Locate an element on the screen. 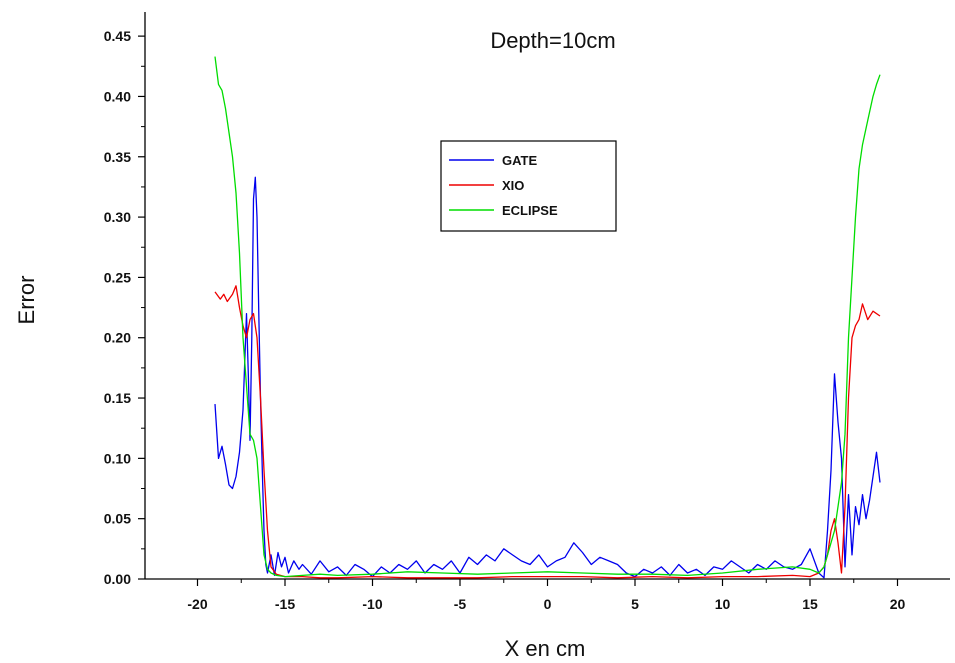 Image resolution: width=955 pixels, height=663 pixels. legend-label-gate: GATE is located at coordinates (519, 160).